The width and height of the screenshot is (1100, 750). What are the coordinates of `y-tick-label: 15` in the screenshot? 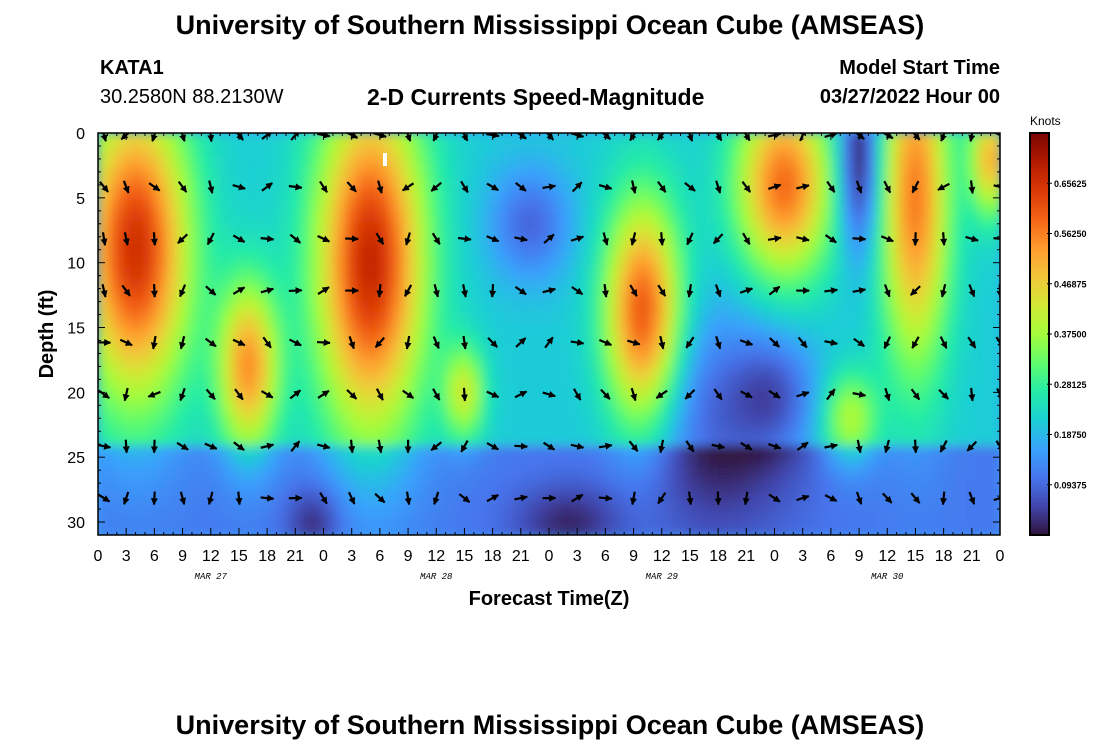 It's located at (76, 329).